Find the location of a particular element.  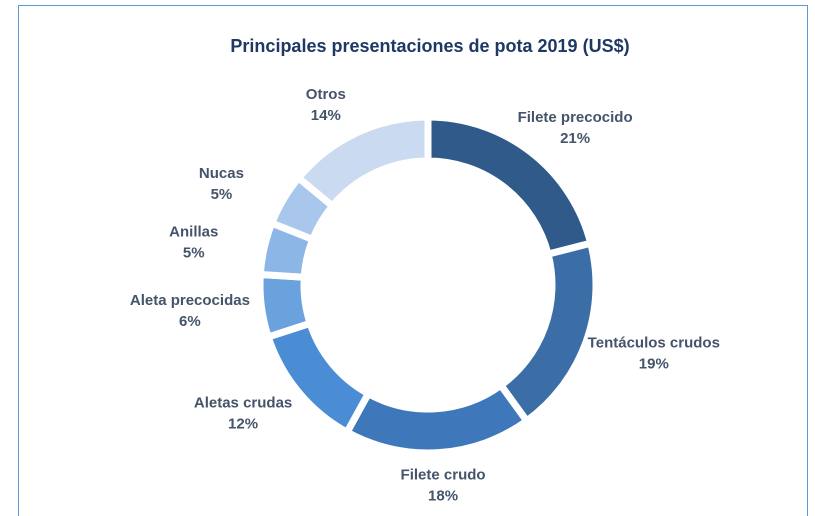

value-label: 19% is located at coordinates (654, 364).